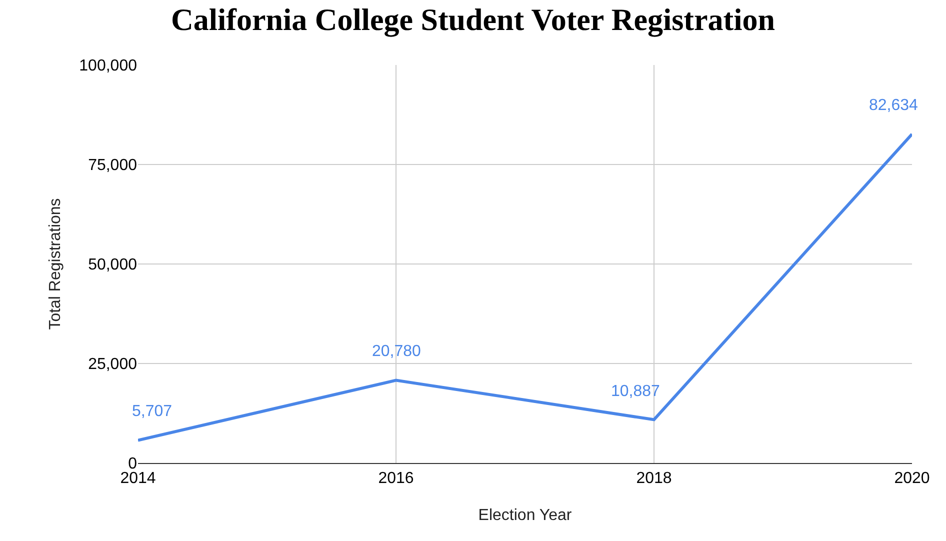 This screenshot has height=541, width=946. What do you see at coordinates (108, 66) in the screenshot?
I see `y-tick-label: 100,000` at bounding box center [108, 66].